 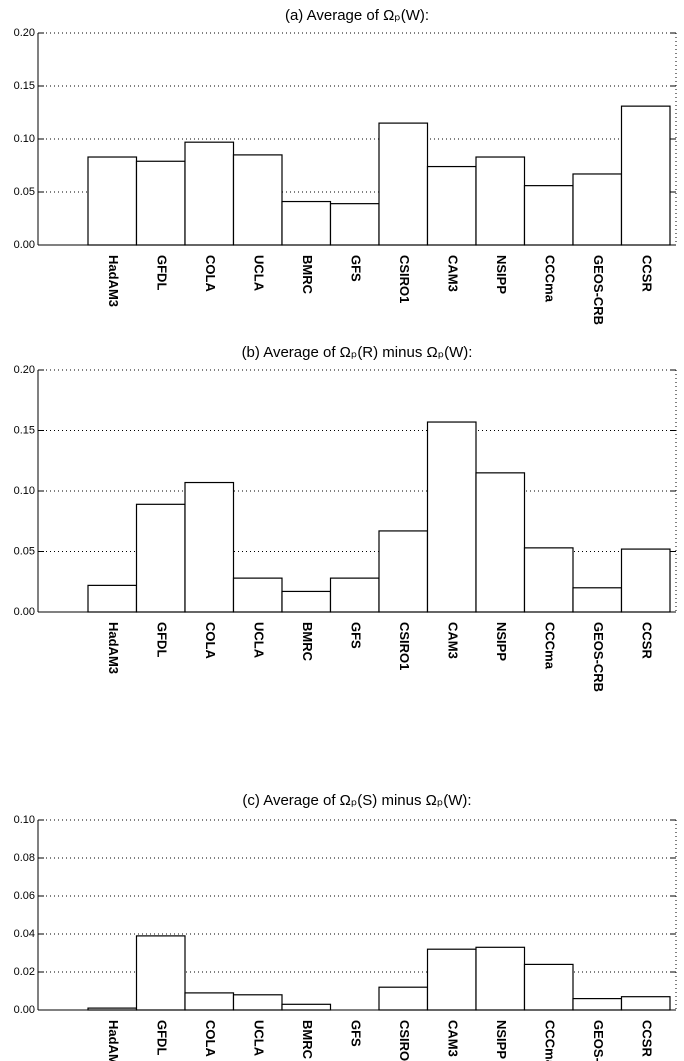 What do you see at coordinates (24, 858) in the screenshot?
I see `y-tick-label: 0.08` at bounding box center [24, 858].